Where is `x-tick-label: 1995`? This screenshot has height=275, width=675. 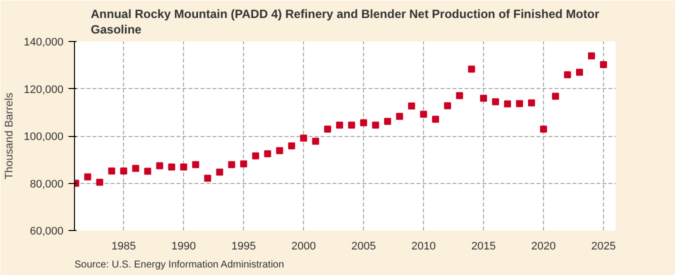
x-tick-label: 1995 is located at coordinates (243, 246).